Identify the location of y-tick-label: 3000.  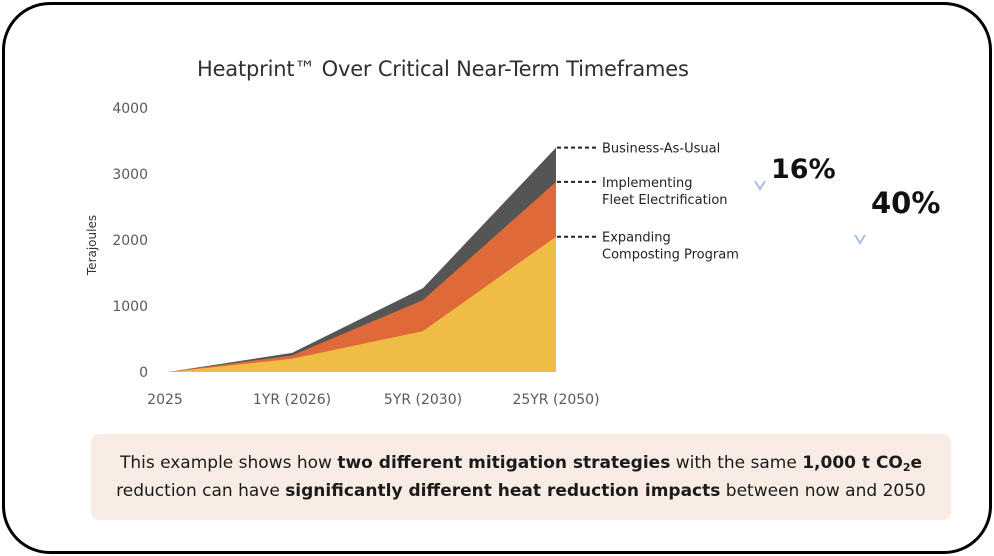
(130, 175).